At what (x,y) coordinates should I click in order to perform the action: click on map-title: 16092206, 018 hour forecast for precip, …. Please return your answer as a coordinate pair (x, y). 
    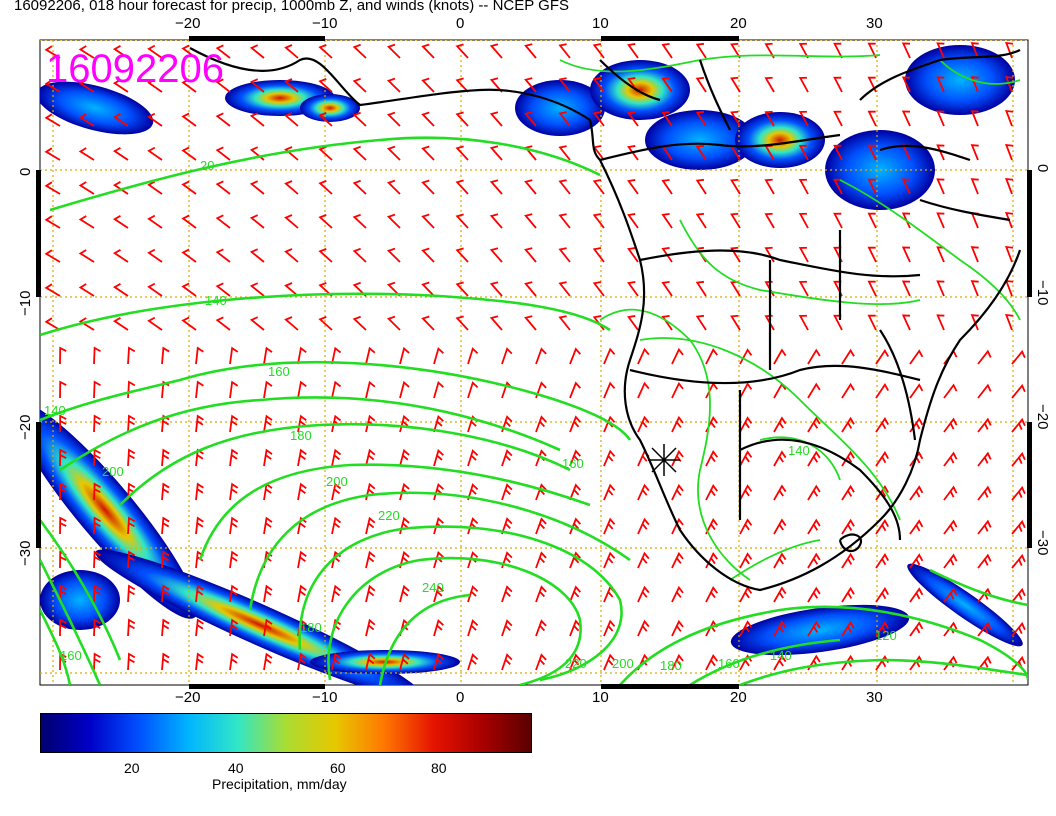
    Looking at the image, I should click on (291, 7).